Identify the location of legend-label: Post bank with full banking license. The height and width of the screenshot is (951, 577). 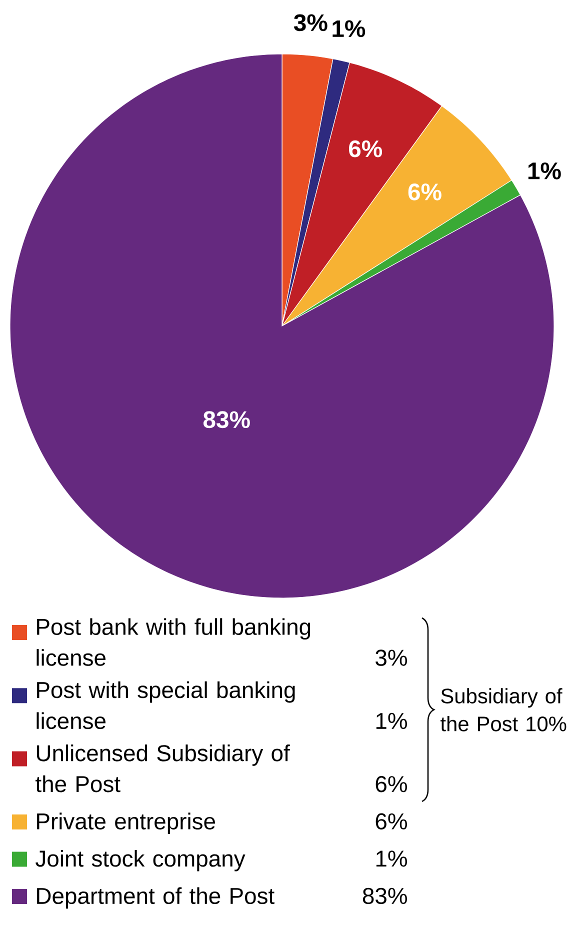
(173, 642).